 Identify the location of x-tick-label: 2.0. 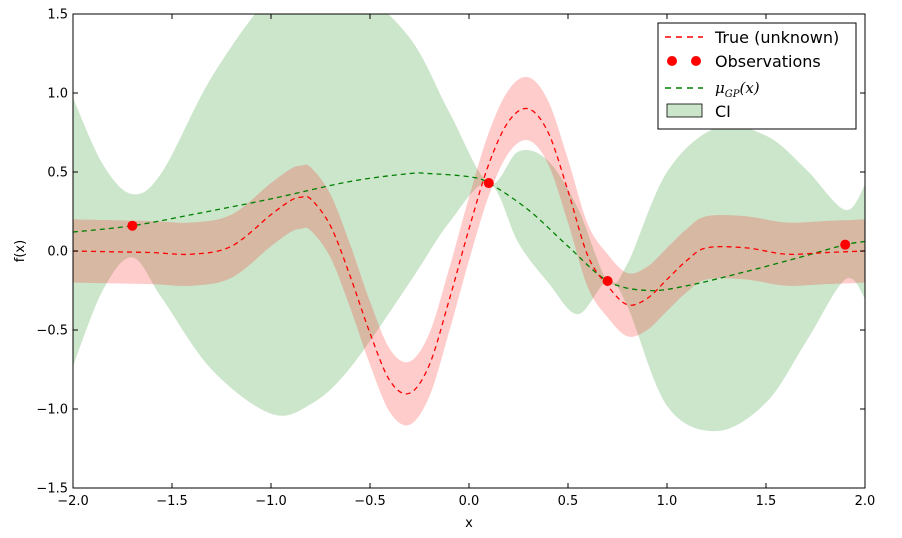
(865, 501).